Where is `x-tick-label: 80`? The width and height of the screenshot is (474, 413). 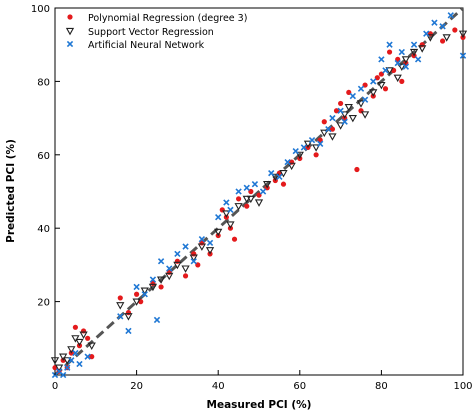 x-tick-label: 80 is located at coordinates (381, 386).